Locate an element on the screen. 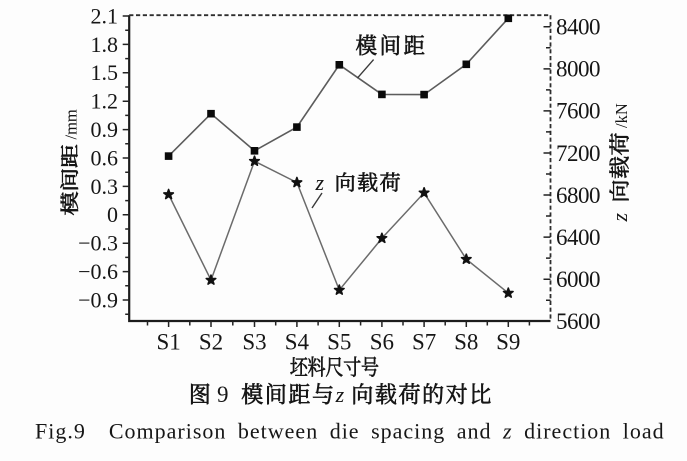 This screenshot has height=461, width=687. svg-text: S9 is located at coordinates (508, 342).